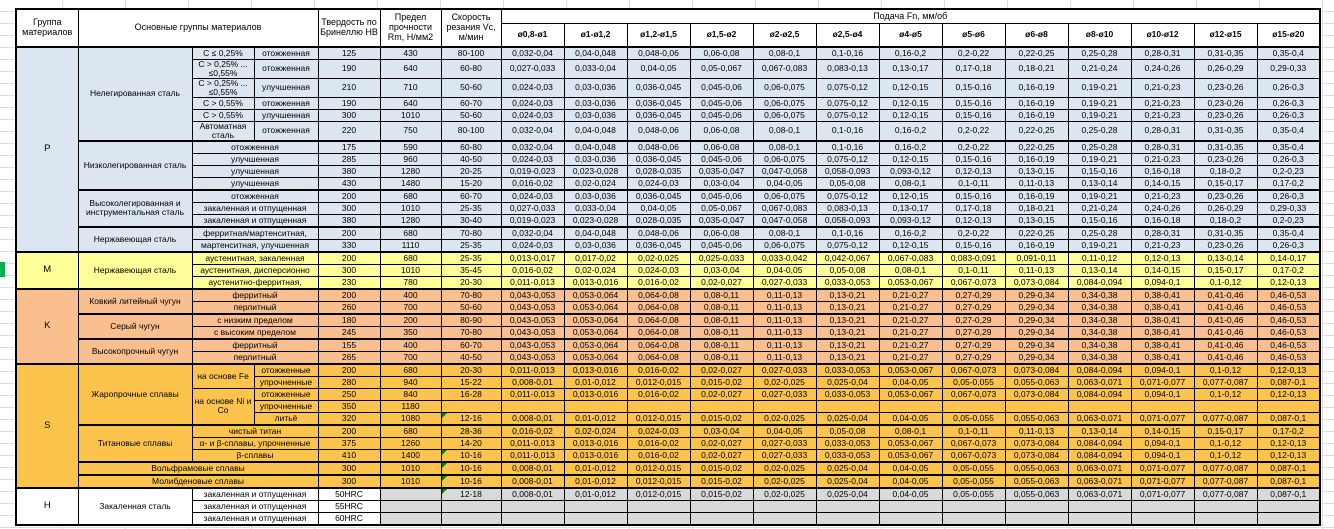  What do you see at coordinates (847, 183) in the screenshot?
I see `feed-cell: 0,05-0,08` at bounding box center [847, 183].